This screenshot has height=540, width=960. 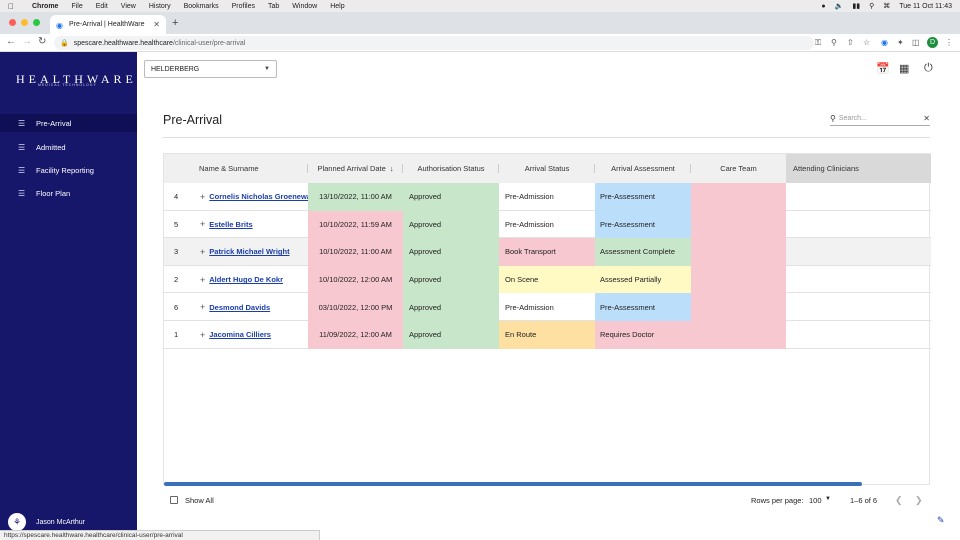 What do you see at coordinates (27, 41) in the screenshot?
I see `forward-icon: →` at bounding box center [27, 41].